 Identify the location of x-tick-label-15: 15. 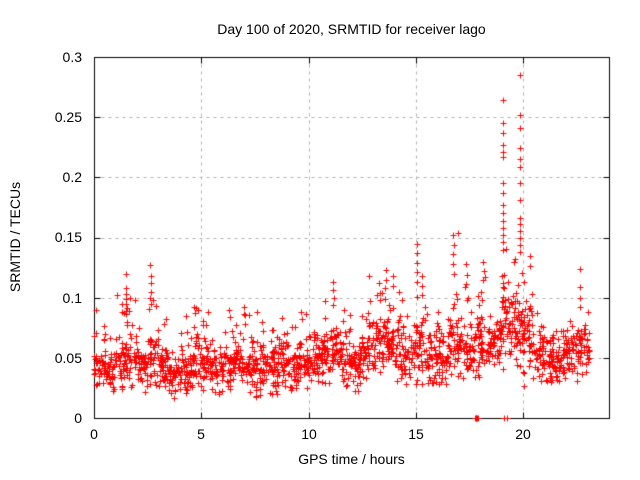
(416, 434).